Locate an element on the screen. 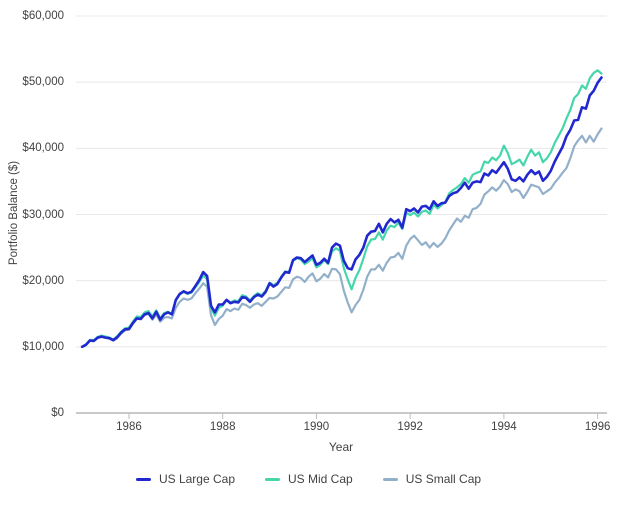  y-tick-label: $10,000 is located at coordinates (43, 346).